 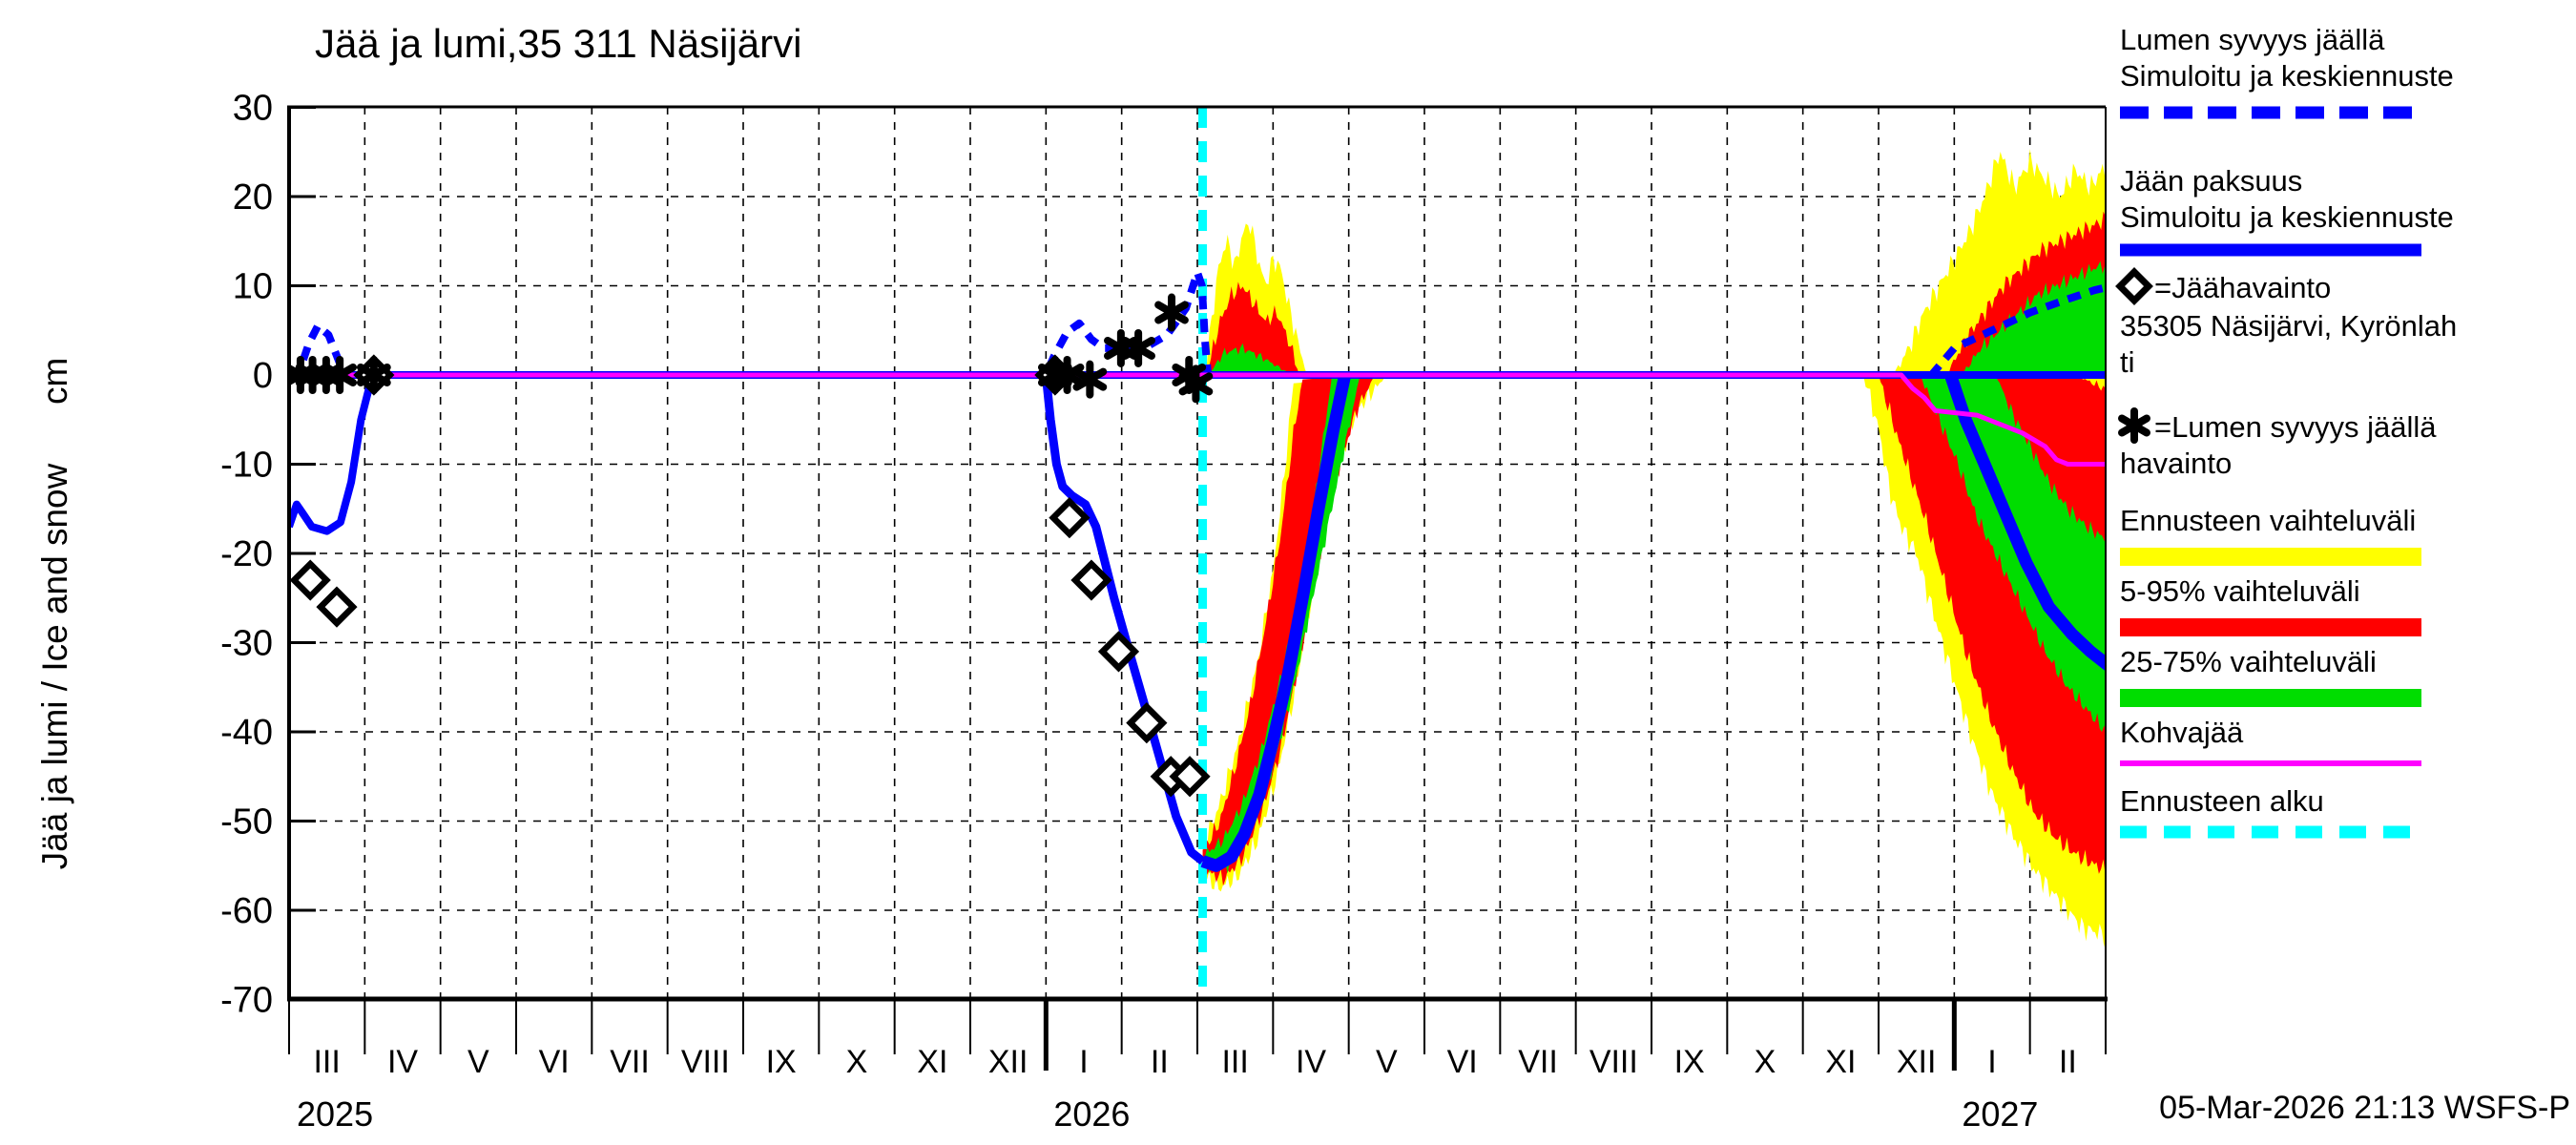 What do you see at coordinates (2252, 40) in the screenshot?
I see `legend-text: Lumen syvyys jäällä` at bounding box center [2252, 40].